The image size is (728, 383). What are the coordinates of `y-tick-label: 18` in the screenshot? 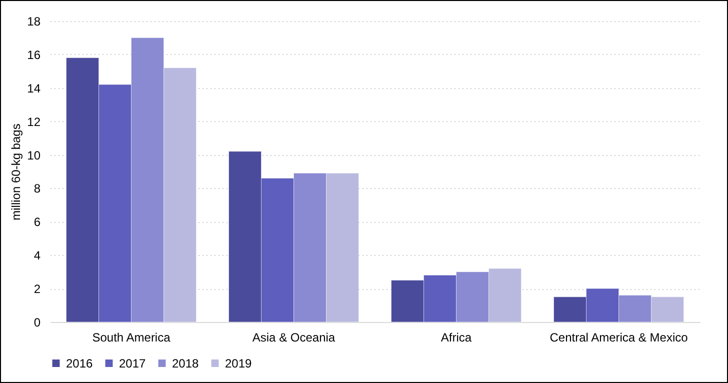 It's located at (34, 21).